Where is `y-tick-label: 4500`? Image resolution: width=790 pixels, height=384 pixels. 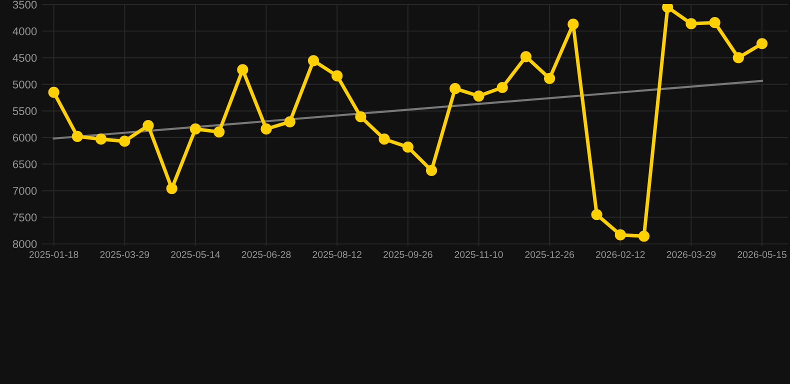 y-tick-label: 4500 is located at coordinates (24, 58).